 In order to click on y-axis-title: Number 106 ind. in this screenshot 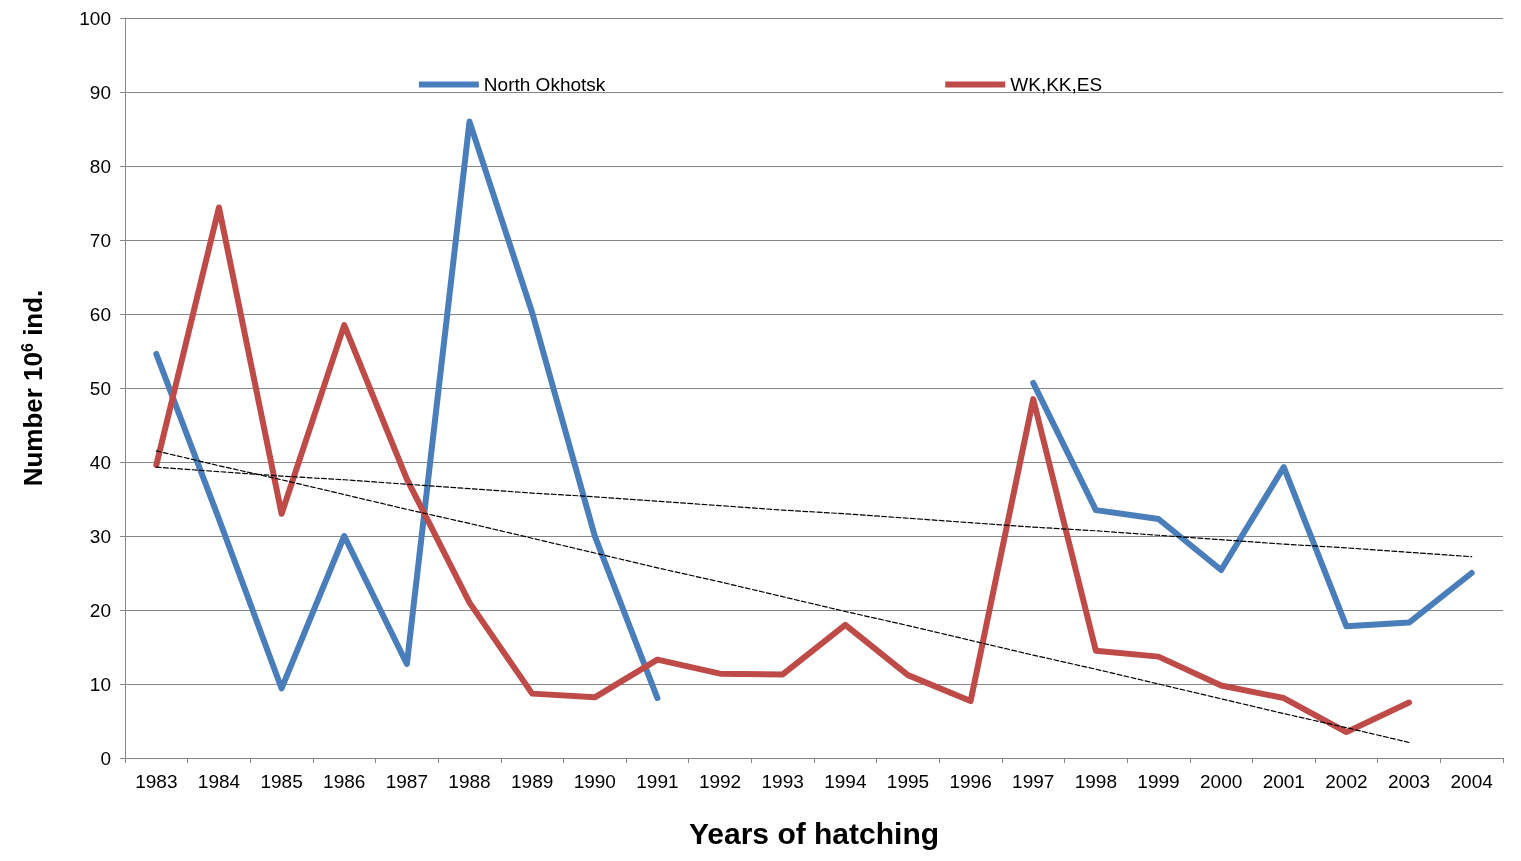, I will do `click(33, 388)`.